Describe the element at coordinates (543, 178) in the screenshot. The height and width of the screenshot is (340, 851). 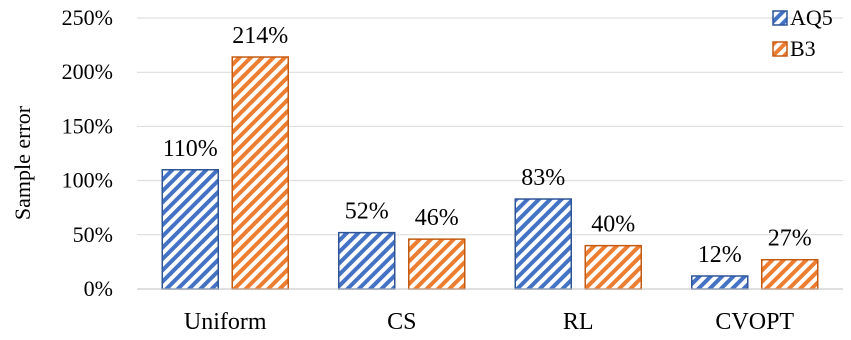
I see `data-label: 83%` at that location.